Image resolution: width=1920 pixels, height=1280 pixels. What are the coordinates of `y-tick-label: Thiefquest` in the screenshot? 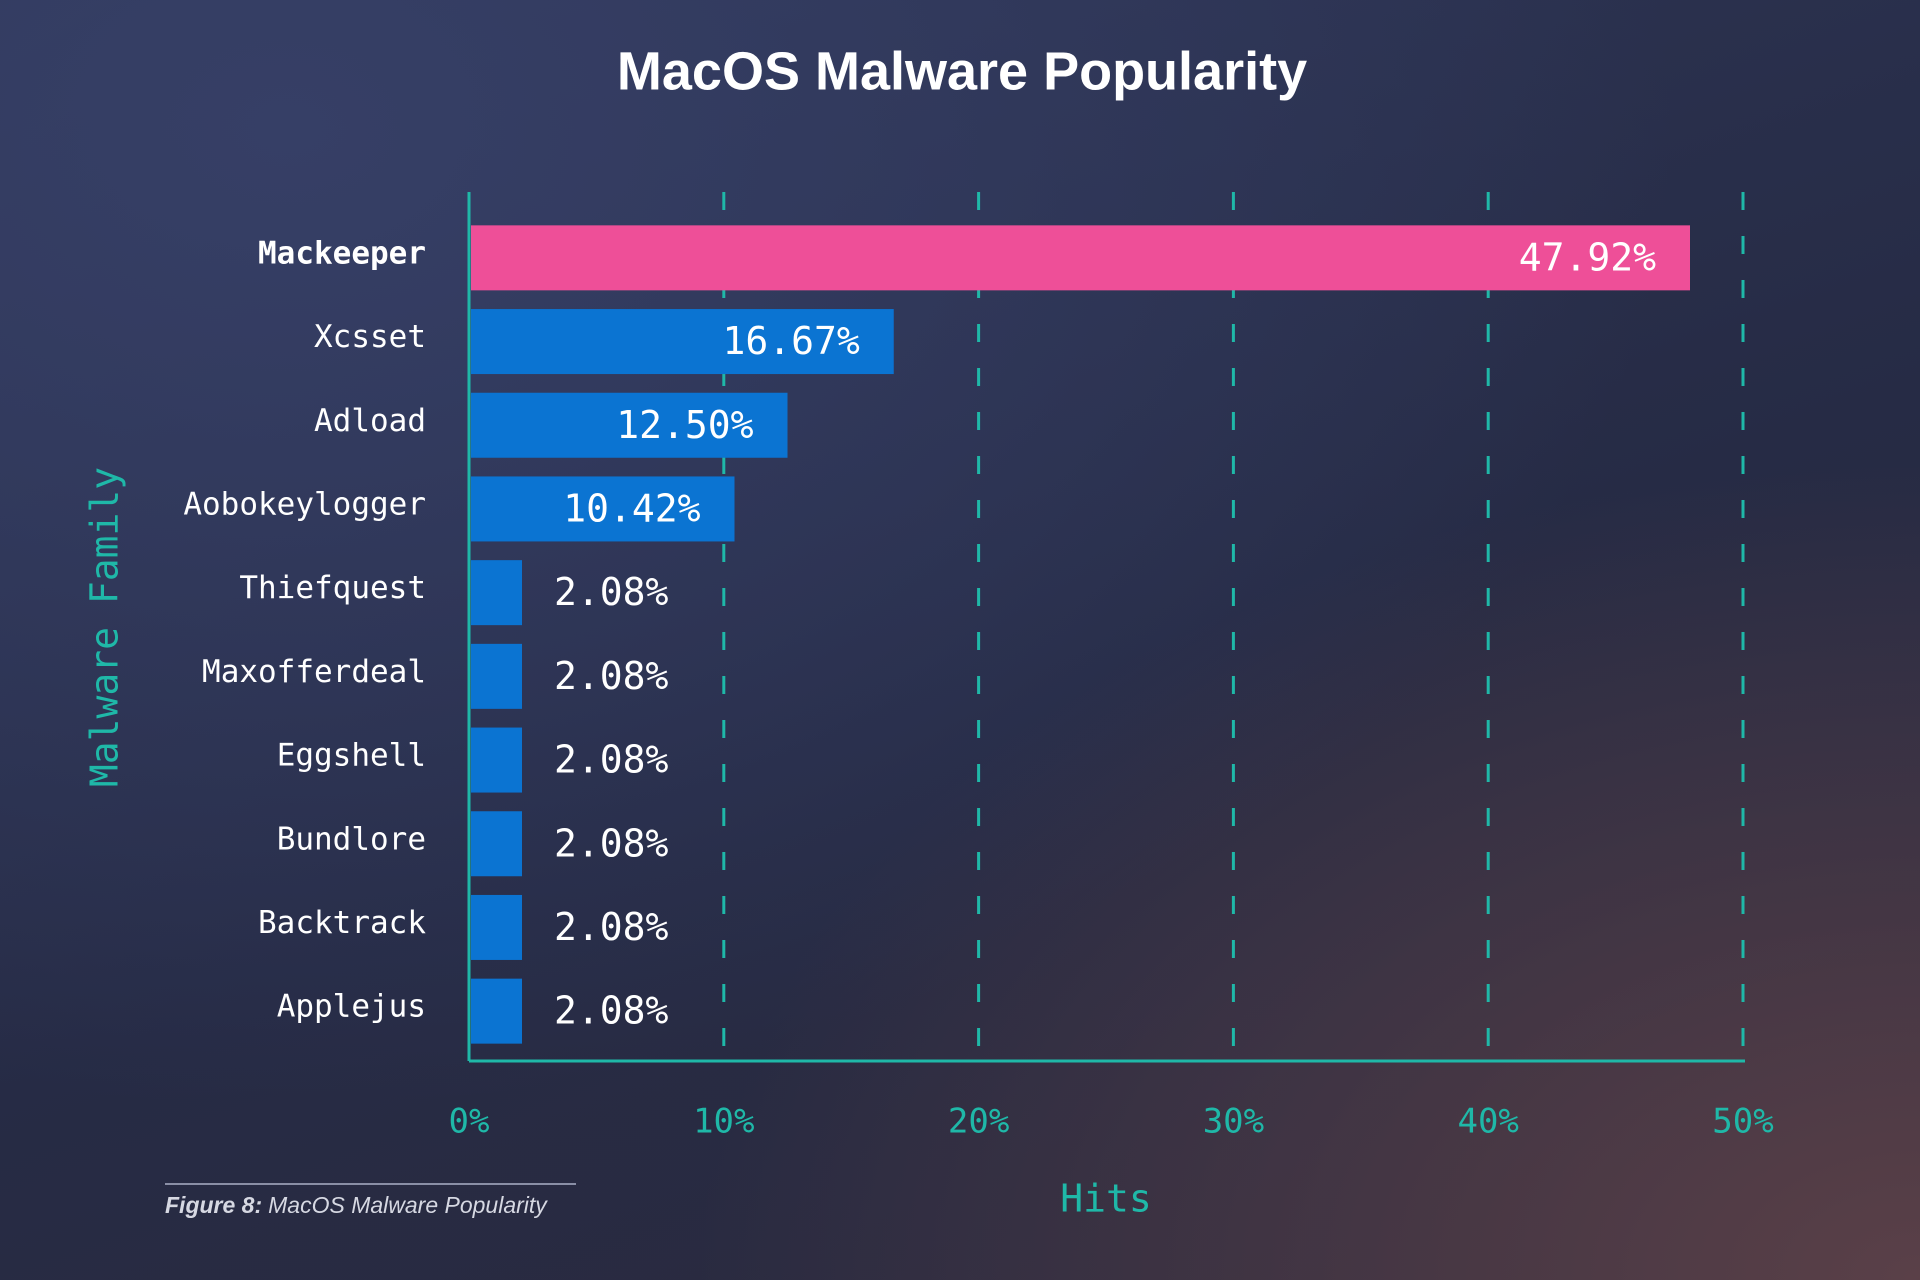 It's located at (332, 588).